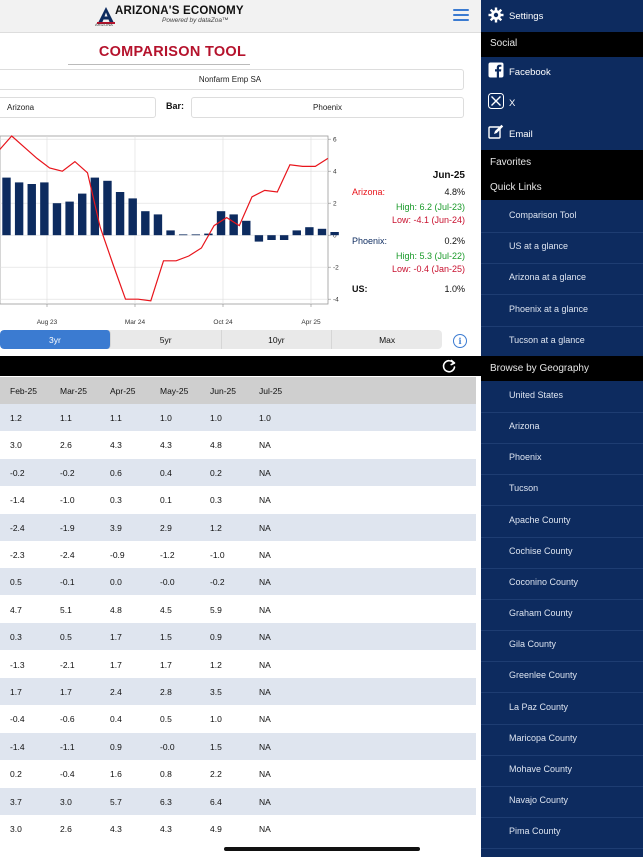  I want to click on table-cell: 1.0, so click(265, 418).